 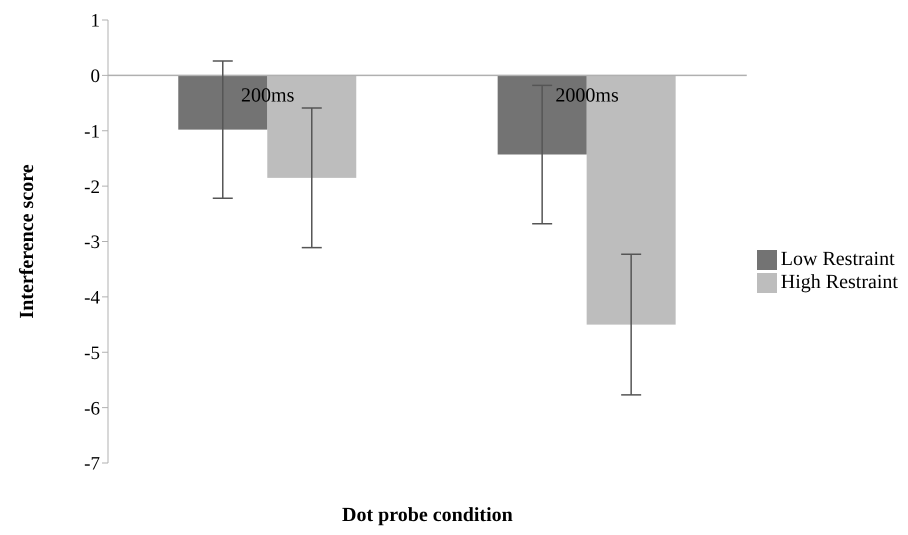 What do you see at coordinates (27, 241) in the screenshot?
I see `y-axis-title: Interference score` at bounding box center [27, 241].